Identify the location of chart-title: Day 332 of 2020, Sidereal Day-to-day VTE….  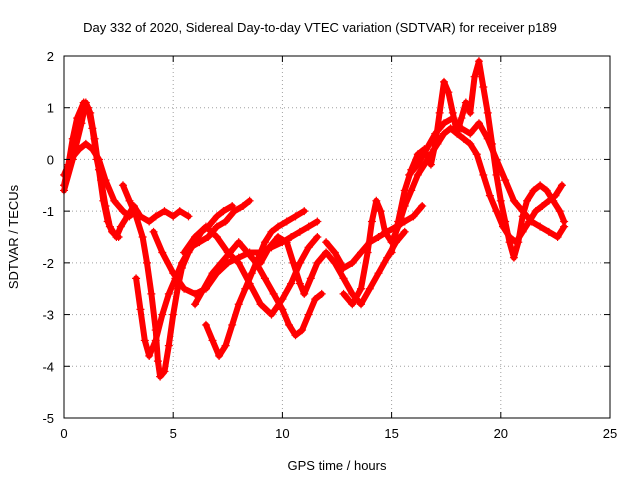
(320, 27).